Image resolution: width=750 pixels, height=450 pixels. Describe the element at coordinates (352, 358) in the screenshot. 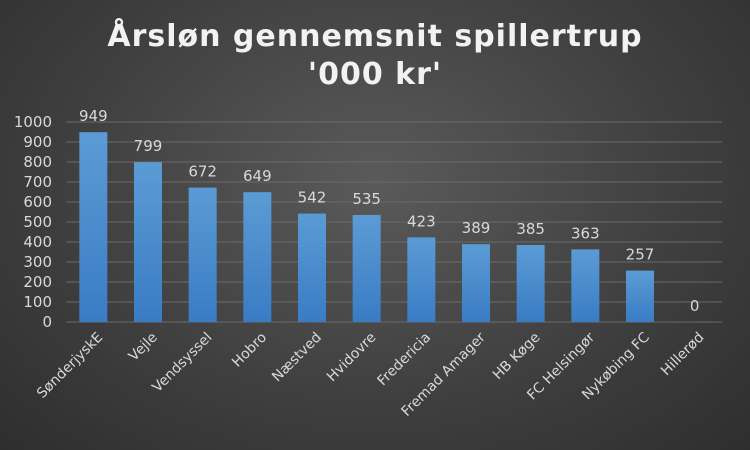

I see `x-category-label: Hvidovre` at that location.